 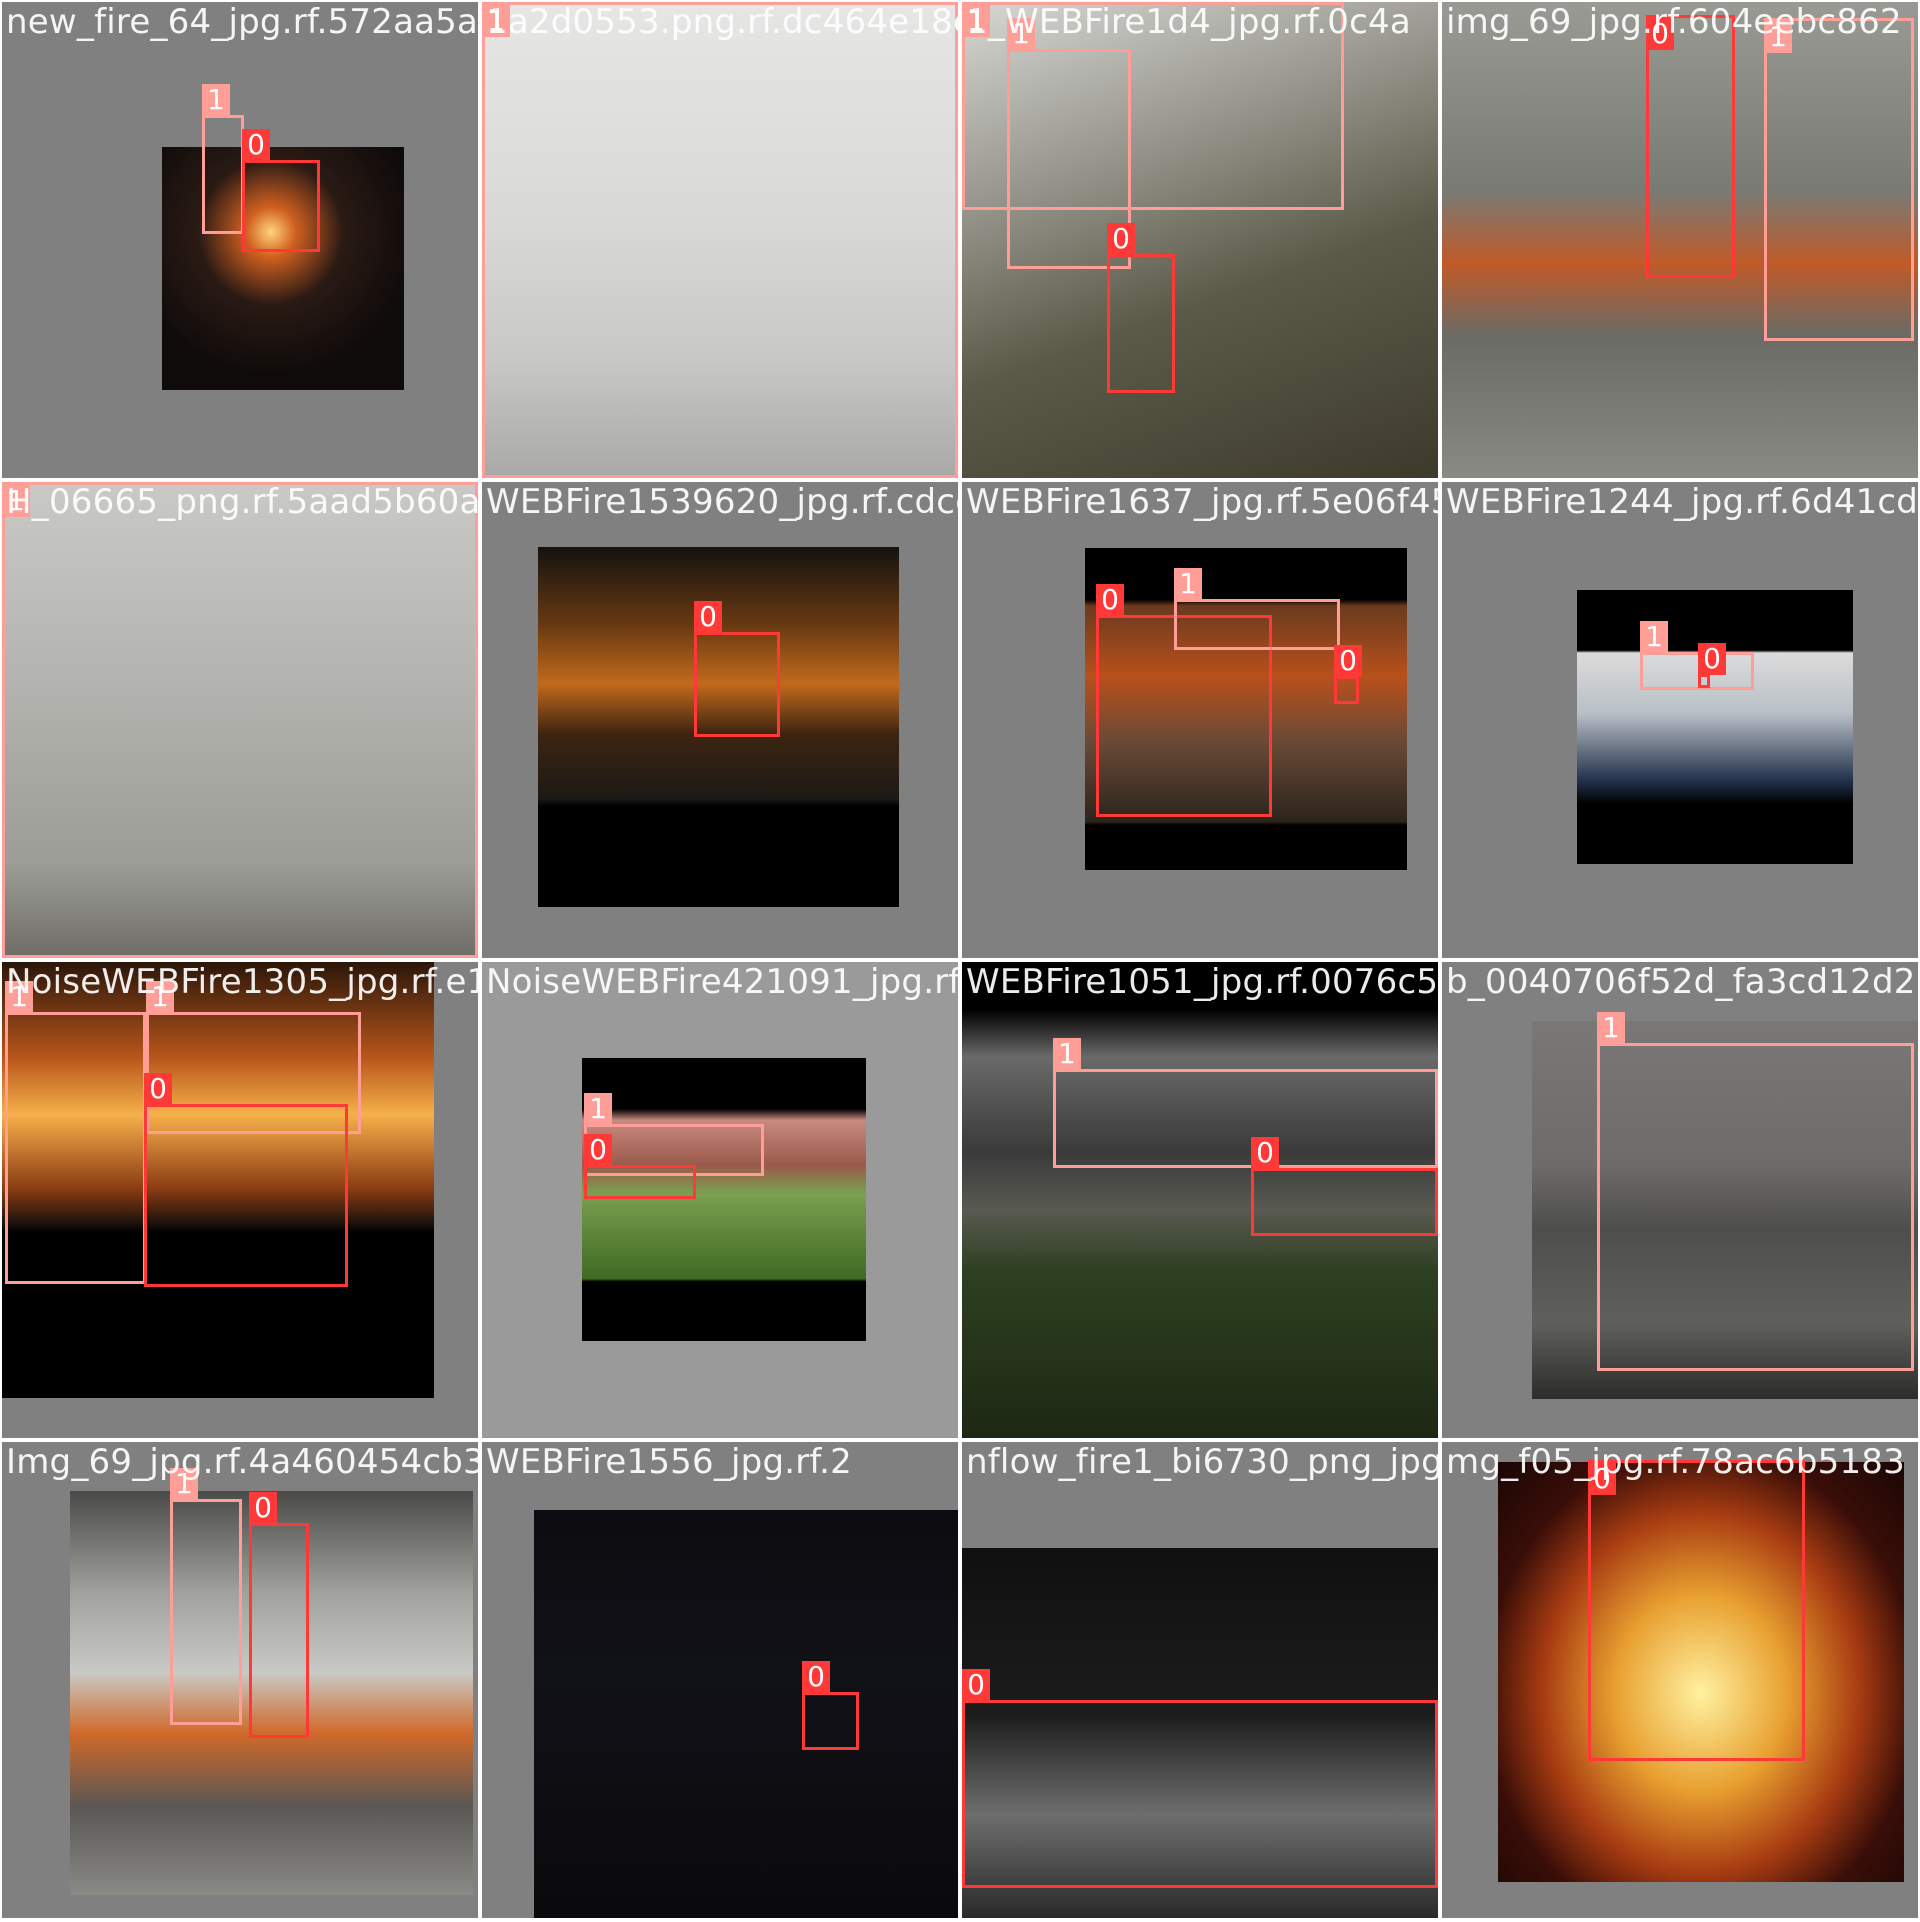 I want to click on tile-filename: NoiseWEBFire421091_jpg.rf.d8, so click(x=722, y=982).